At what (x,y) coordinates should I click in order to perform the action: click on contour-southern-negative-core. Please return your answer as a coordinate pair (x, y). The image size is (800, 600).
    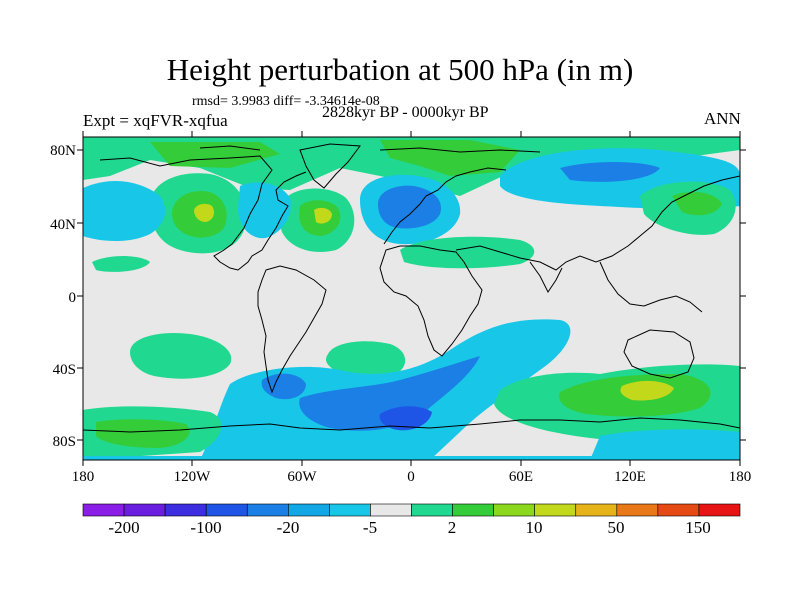
    Looking at the image, I should click on (405, 418).